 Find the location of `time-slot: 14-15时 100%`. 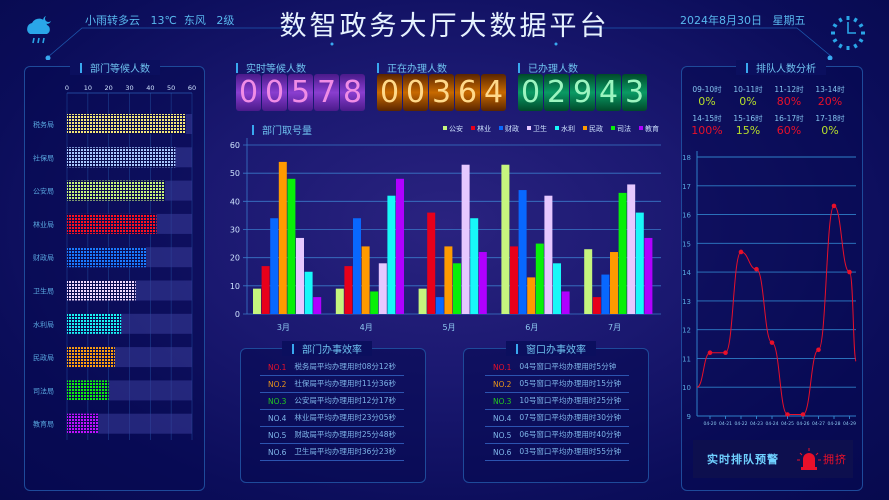

time-slot: 14-15时 100% is located at coordinates (707, 125).